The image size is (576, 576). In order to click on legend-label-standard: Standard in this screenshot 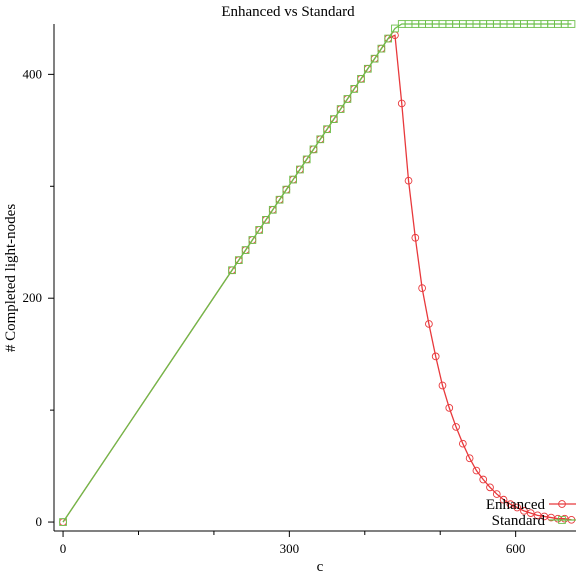, I will do `click(519, 521)`.